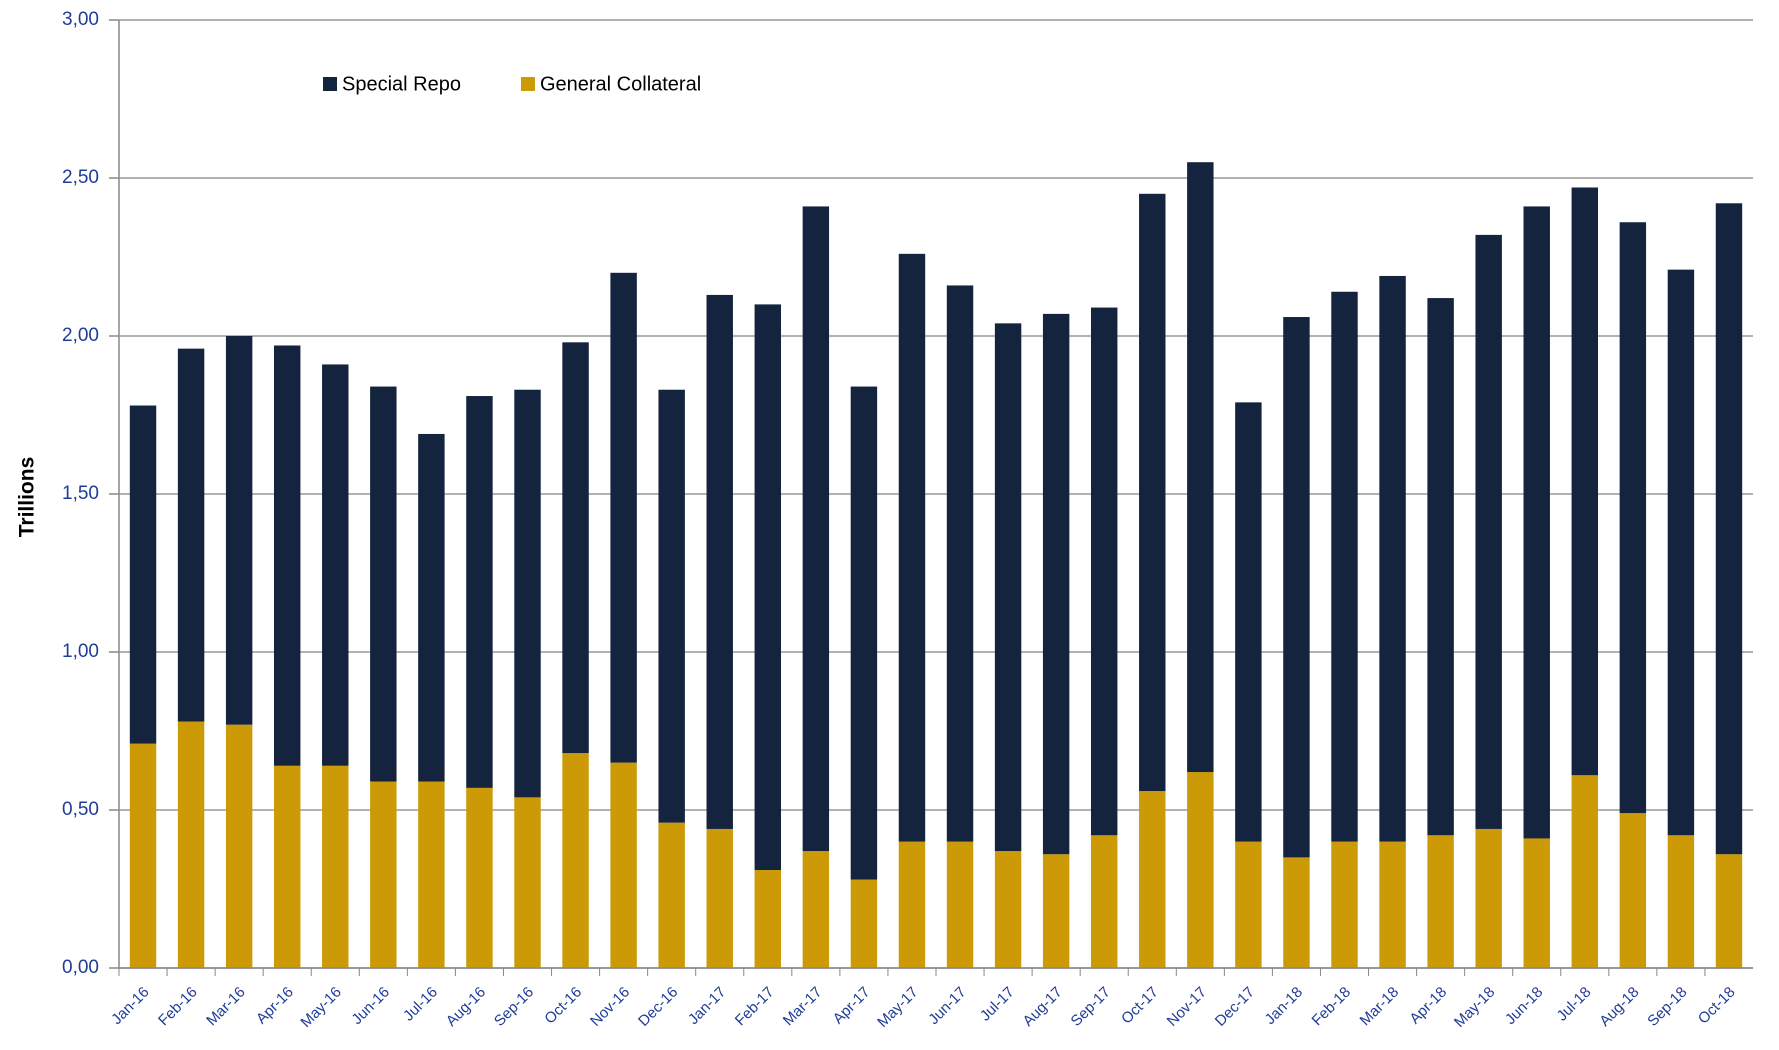 Image resolution: width=1779 pixels, height=1050 pixels. I want to click on x-tick-label: Jul-16, so click(420, 1004).